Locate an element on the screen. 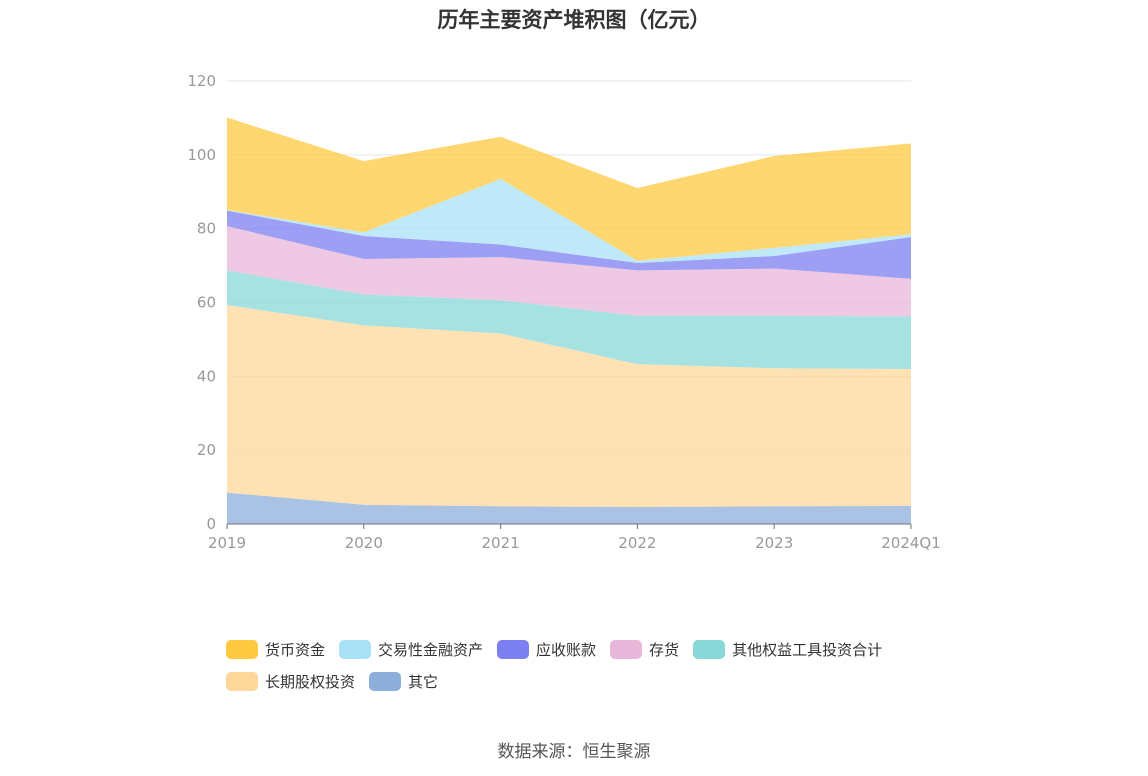 The width and height of the screenshot is (1148, 776). legend-item: 应收账款 is located at coordinates (546, 649).